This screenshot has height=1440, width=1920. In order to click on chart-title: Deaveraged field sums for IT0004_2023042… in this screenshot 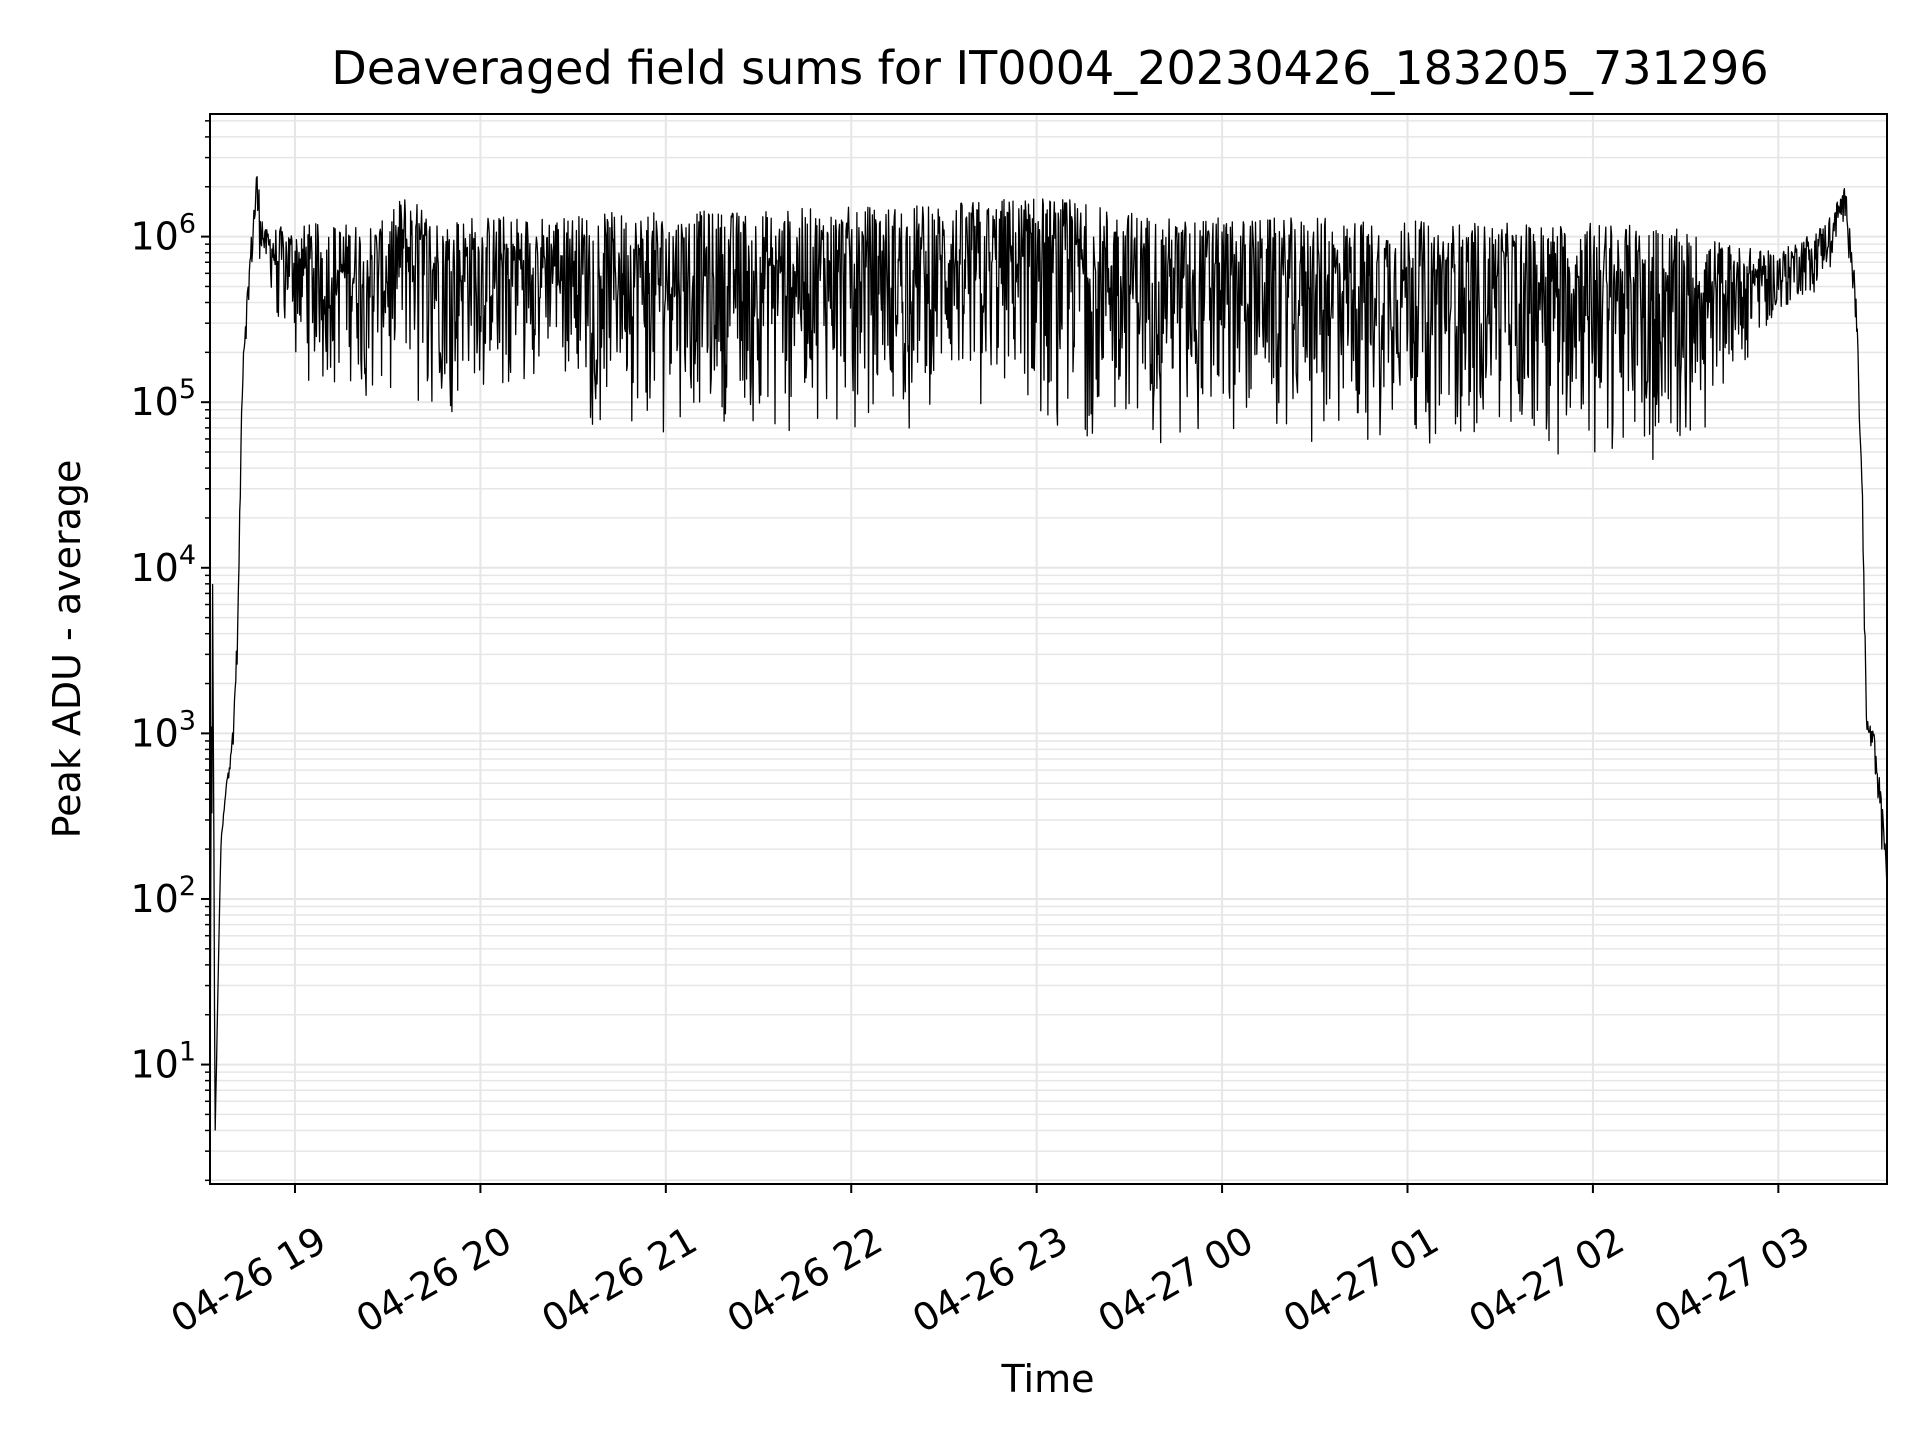, I will do `click(1049, 68)`.